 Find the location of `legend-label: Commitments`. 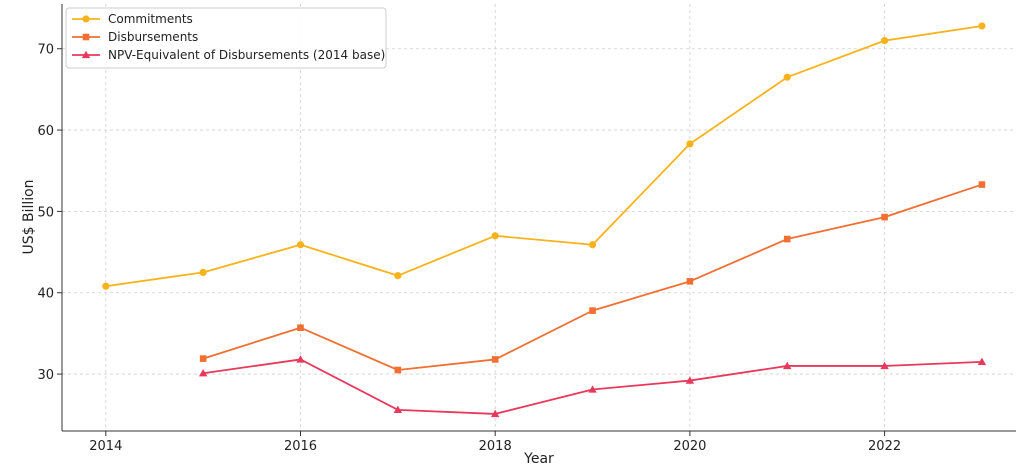

legend-label: Commitments is located at coordinates (150, 19).